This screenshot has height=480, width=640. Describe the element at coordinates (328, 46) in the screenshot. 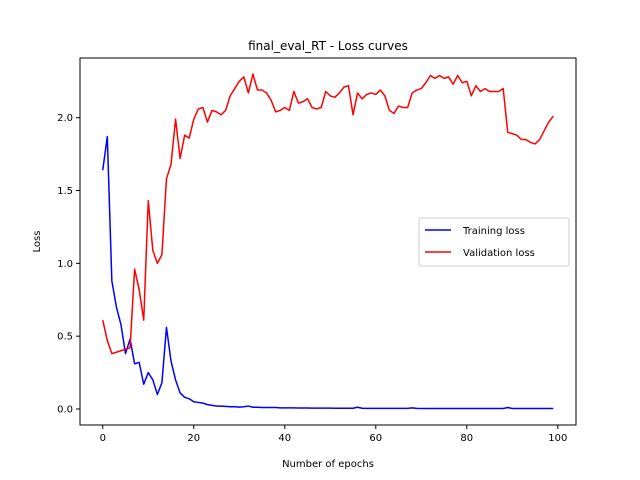

I see `chart-title: final_eval_RT - Loss curves` at that location.